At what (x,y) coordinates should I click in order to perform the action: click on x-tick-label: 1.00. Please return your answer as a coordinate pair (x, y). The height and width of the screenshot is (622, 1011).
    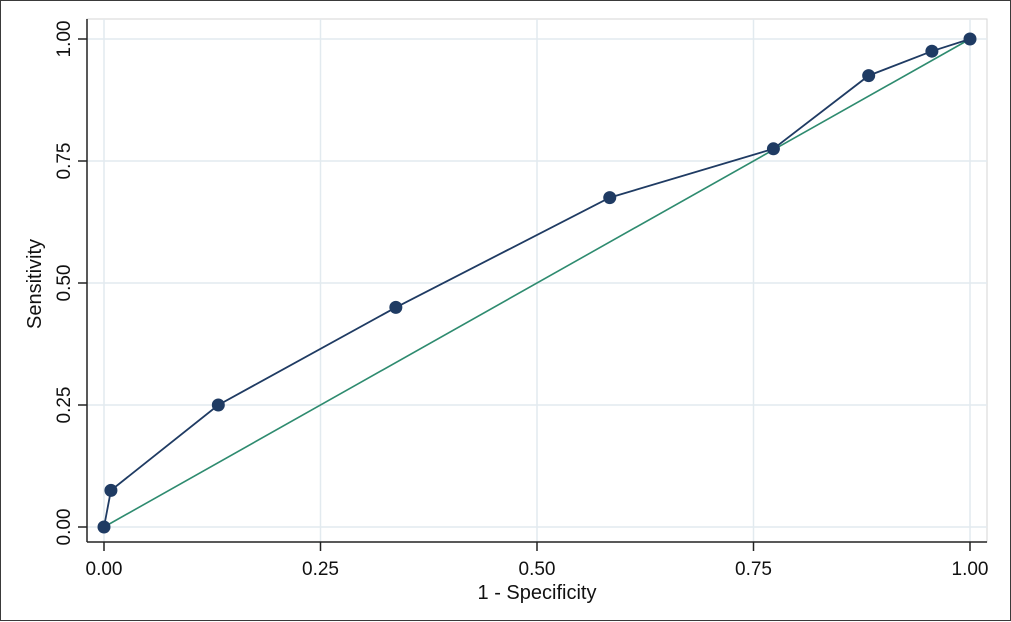
    Looking at the image, I should click on (970, 569).